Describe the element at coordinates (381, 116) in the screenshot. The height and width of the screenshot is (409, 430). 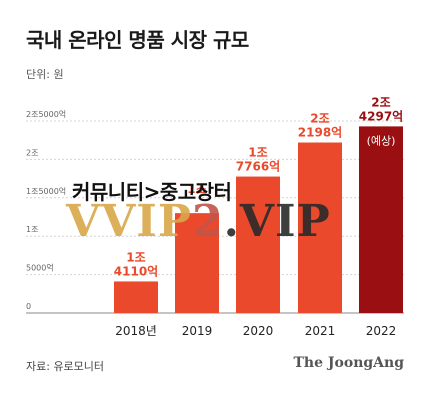
I see `data-label: 4297억` at that location.